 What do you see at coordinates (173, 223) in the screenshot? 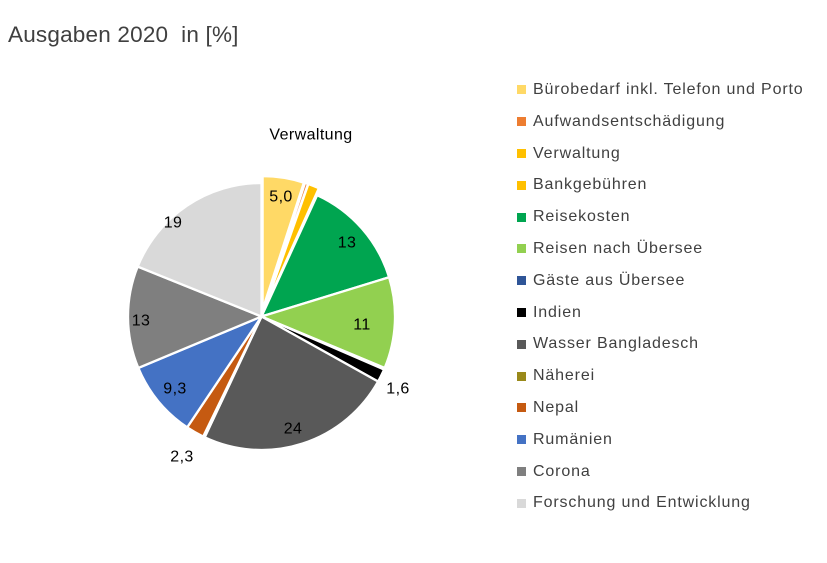
I see `data-label-14: 19` at bounding box center [173, 223].